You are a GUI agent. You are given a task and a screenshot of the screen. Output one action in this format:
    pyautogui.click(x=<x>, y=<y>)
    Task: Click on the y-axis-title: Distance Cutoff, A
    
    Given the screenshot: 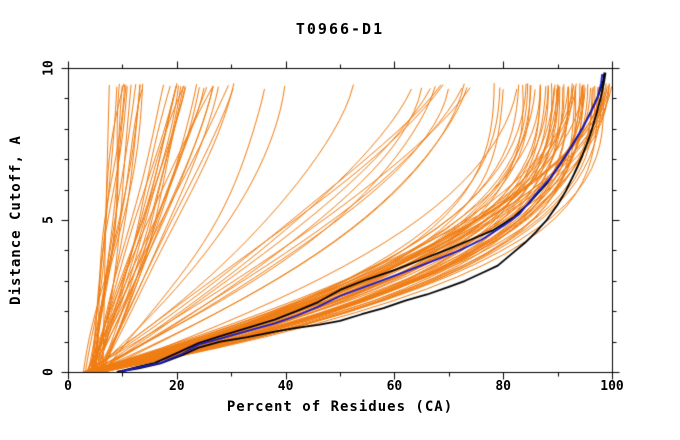 What is the action you would take?
    pyautogui.click(x=16, y=220)
    